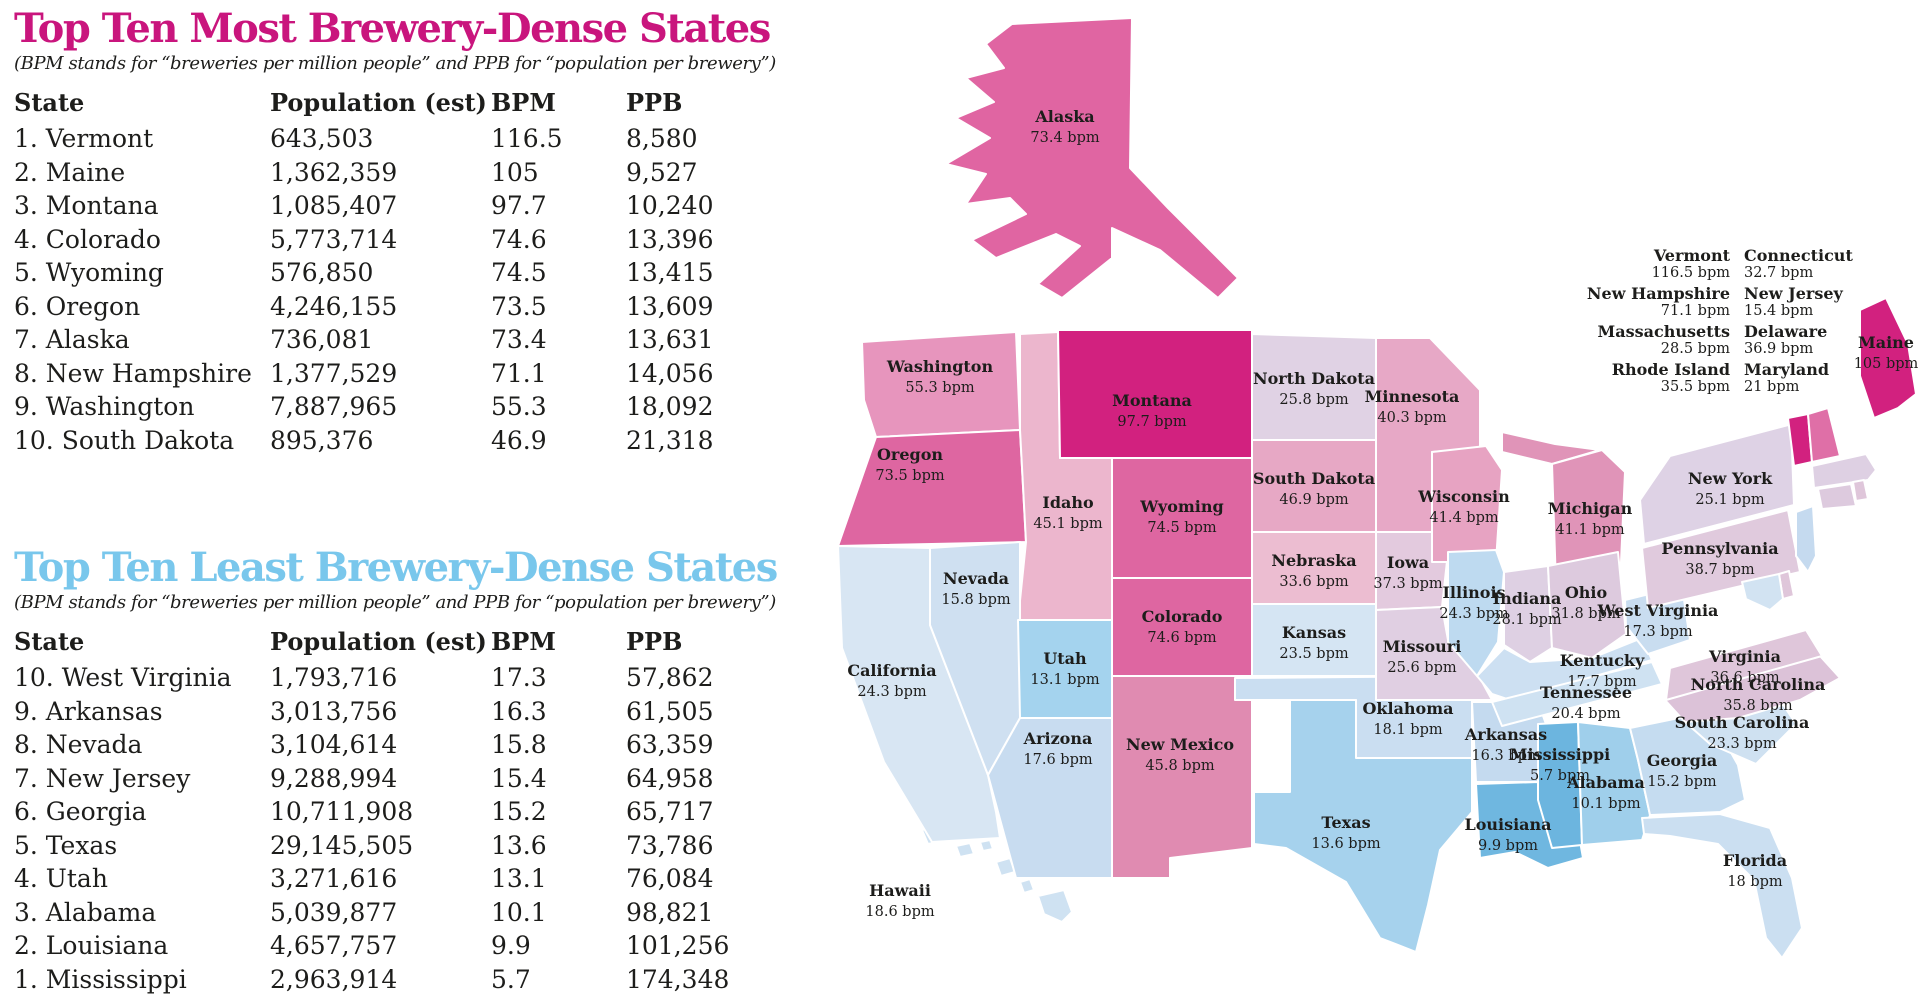 The image size is (1920, 1000). What do you see at coordinates (670, 272) in the screenshot?
I see `cell-ppb: 13,415` at bounding box center [670, 272].